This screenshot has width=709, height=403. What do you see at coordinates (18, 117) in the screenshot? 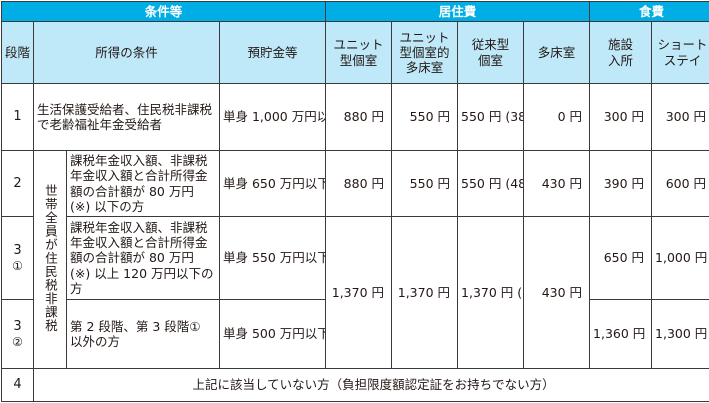
I see `stage-cell: 1` at bounding box center [18, 117].